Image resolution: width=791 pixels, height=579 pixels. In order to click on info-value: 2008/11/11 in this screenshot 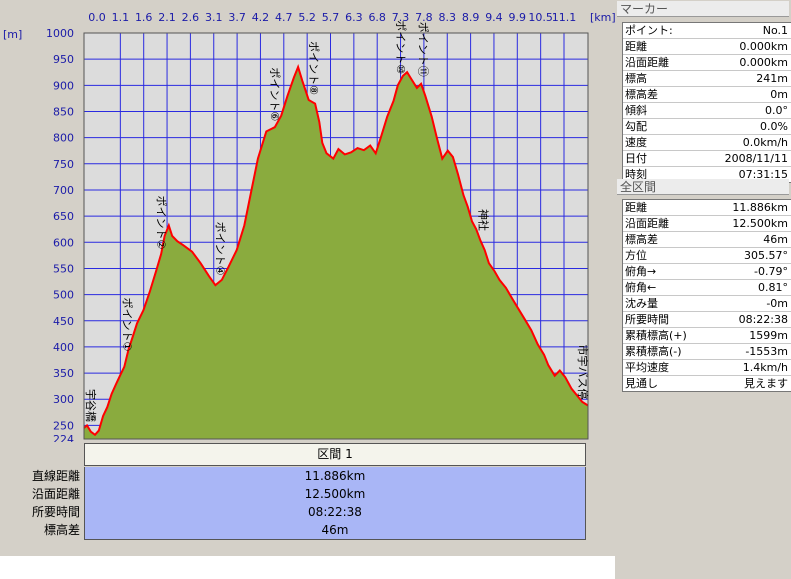, I will do `click(756, 158)`.